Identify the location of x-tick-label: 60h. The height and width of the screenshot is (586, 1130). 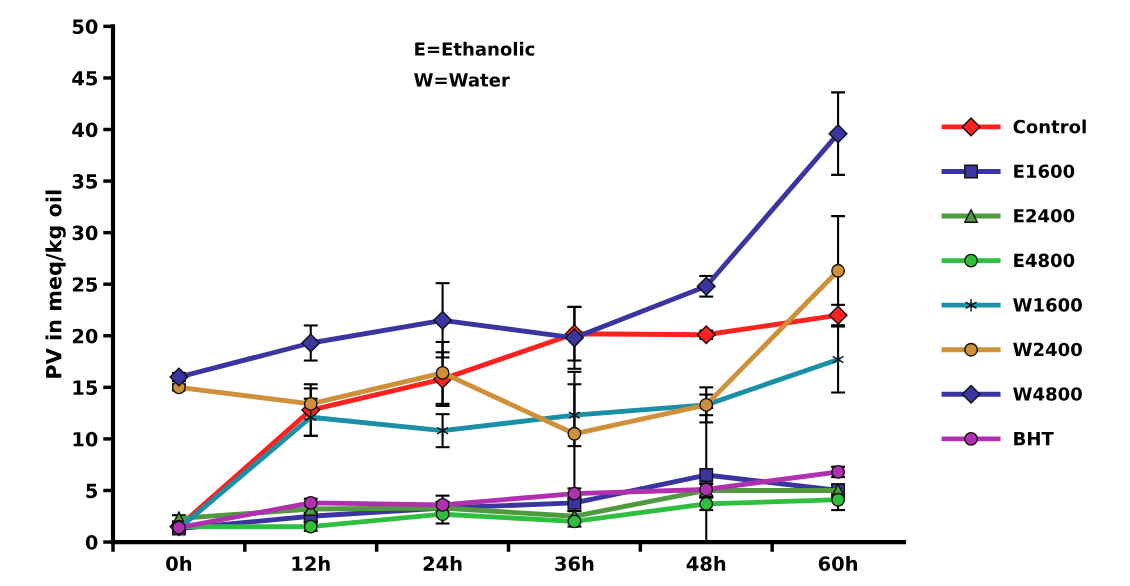
(838, 563).